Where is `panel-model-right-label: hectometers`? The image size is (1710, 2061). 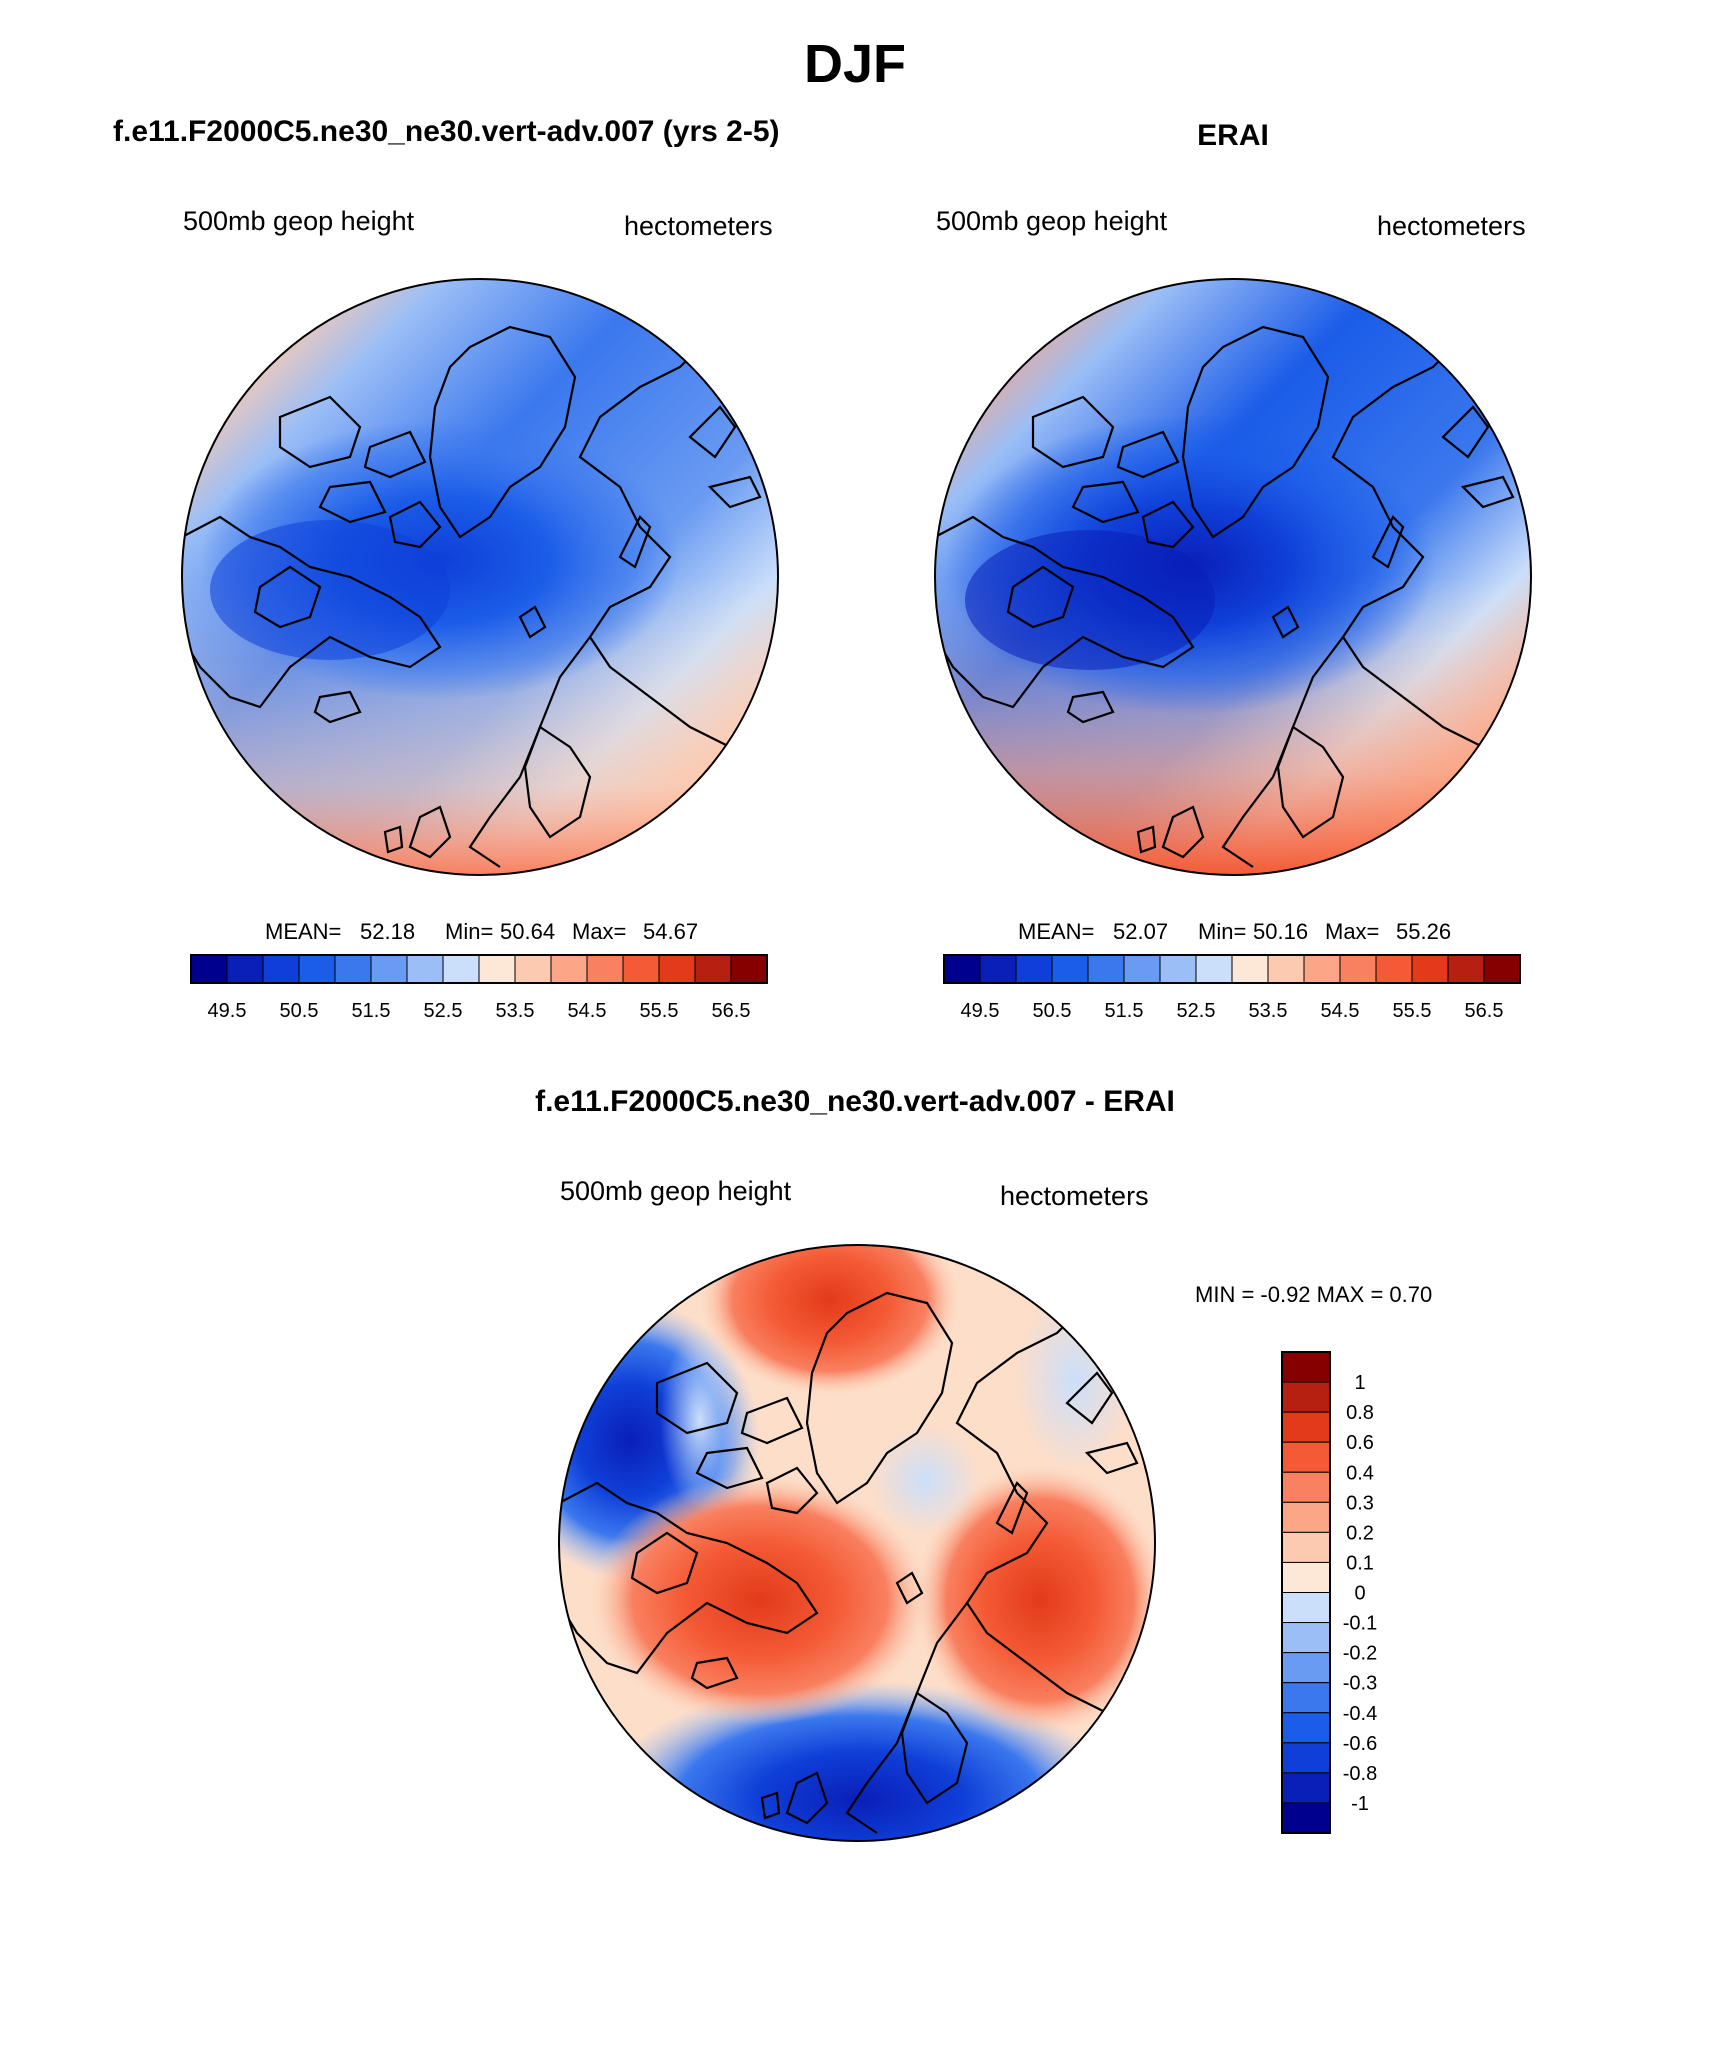 panel-model-right-label: hectometers is located at coordinates (698, 226).